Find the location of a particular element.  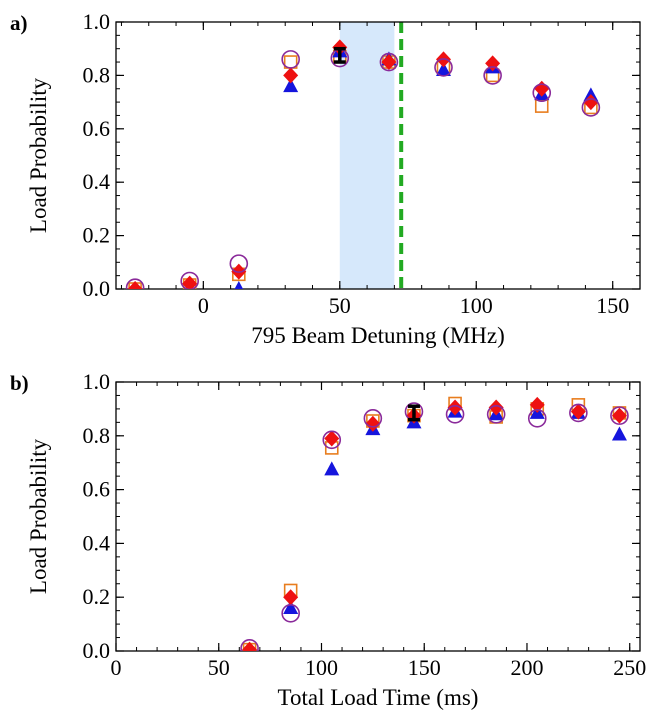

x-tick-label: 200 is located at coordinates (526, 667).